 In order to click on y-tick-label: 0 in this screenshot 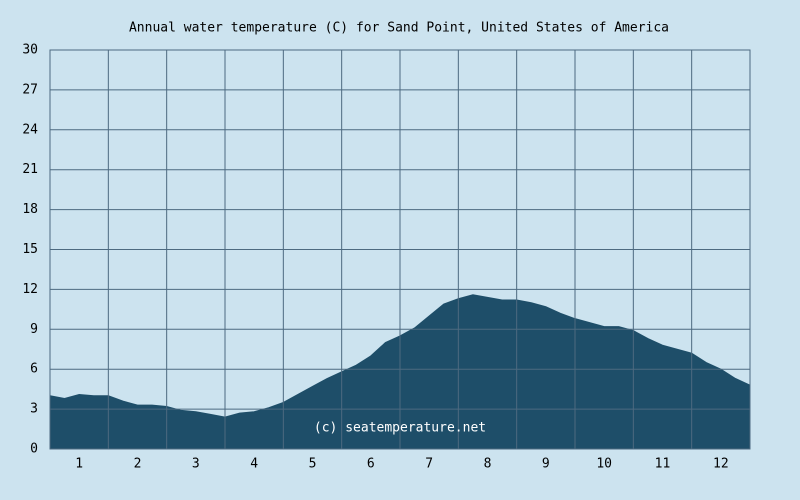, I will do `click(34, 449)`.